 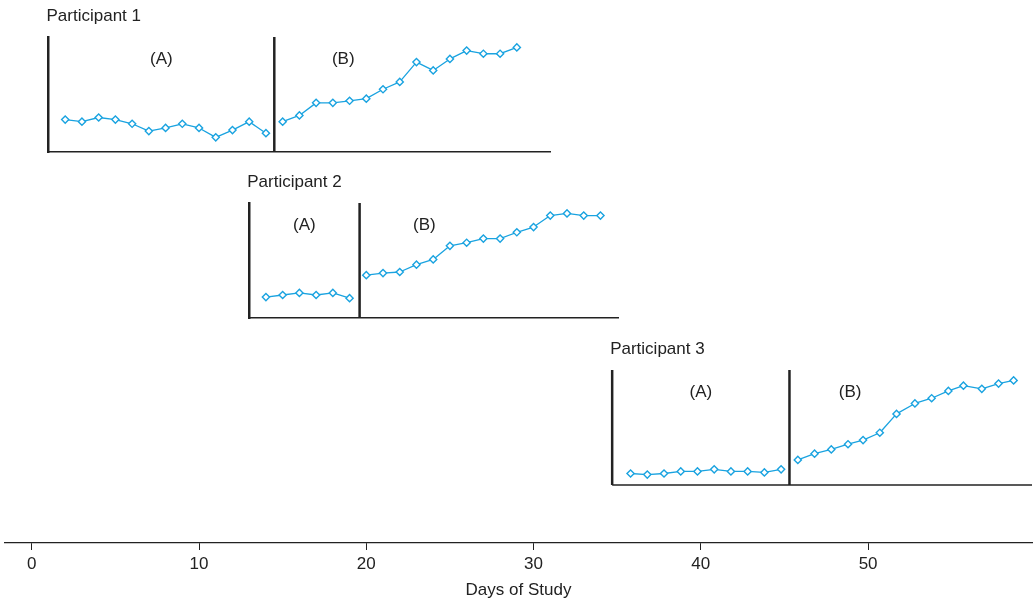 I want to click on x-tick-label: 10, so click(x=199, y=563).